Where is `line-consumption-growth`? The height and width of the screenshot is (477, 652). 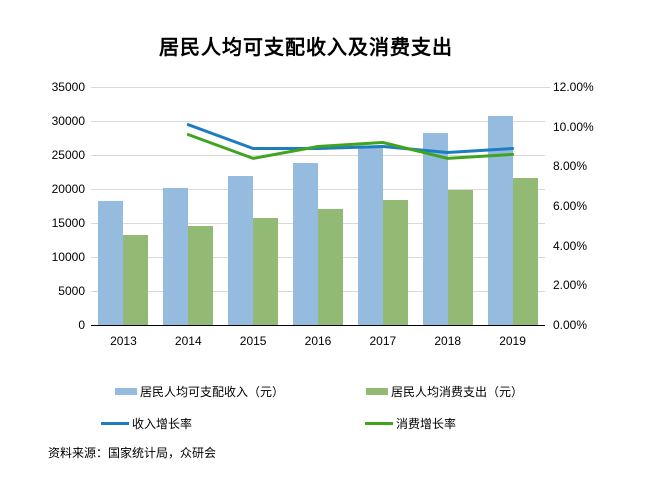
line-consumption-growth is located at coordinates (350, 146).